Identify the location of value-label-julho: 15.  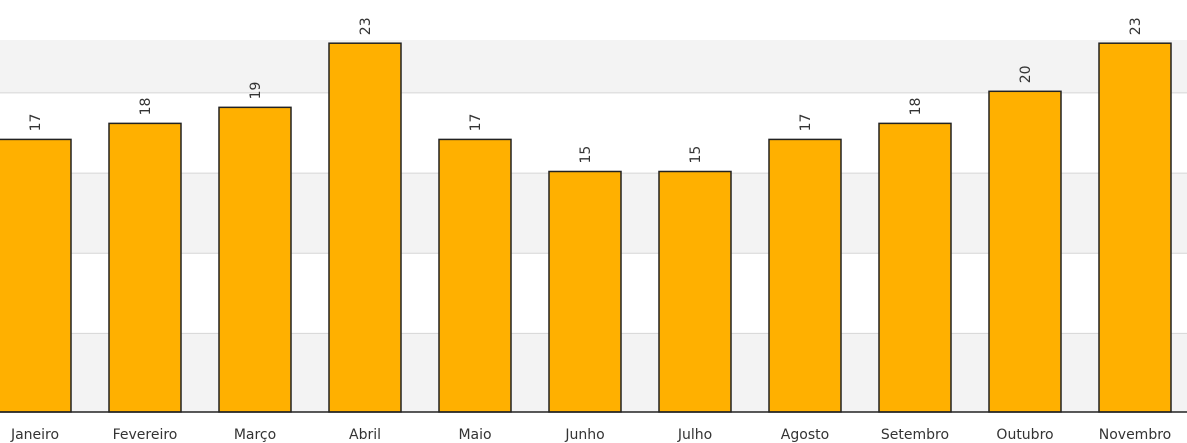
(696, 155).